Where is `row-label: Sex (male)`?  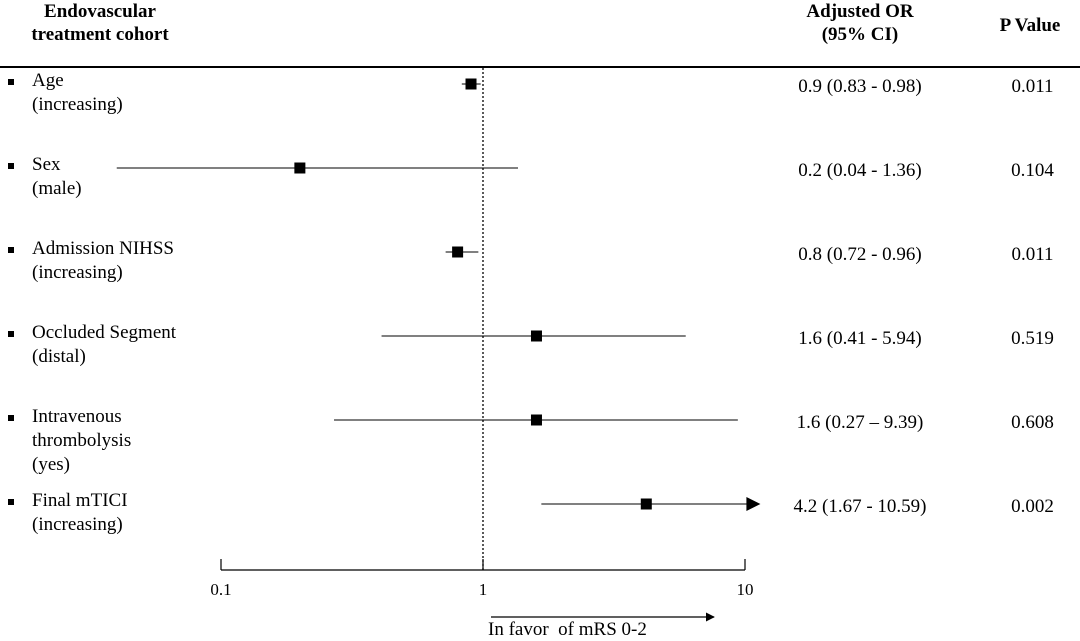 row-label: Sex (male) is located at coordinates (132, 177).